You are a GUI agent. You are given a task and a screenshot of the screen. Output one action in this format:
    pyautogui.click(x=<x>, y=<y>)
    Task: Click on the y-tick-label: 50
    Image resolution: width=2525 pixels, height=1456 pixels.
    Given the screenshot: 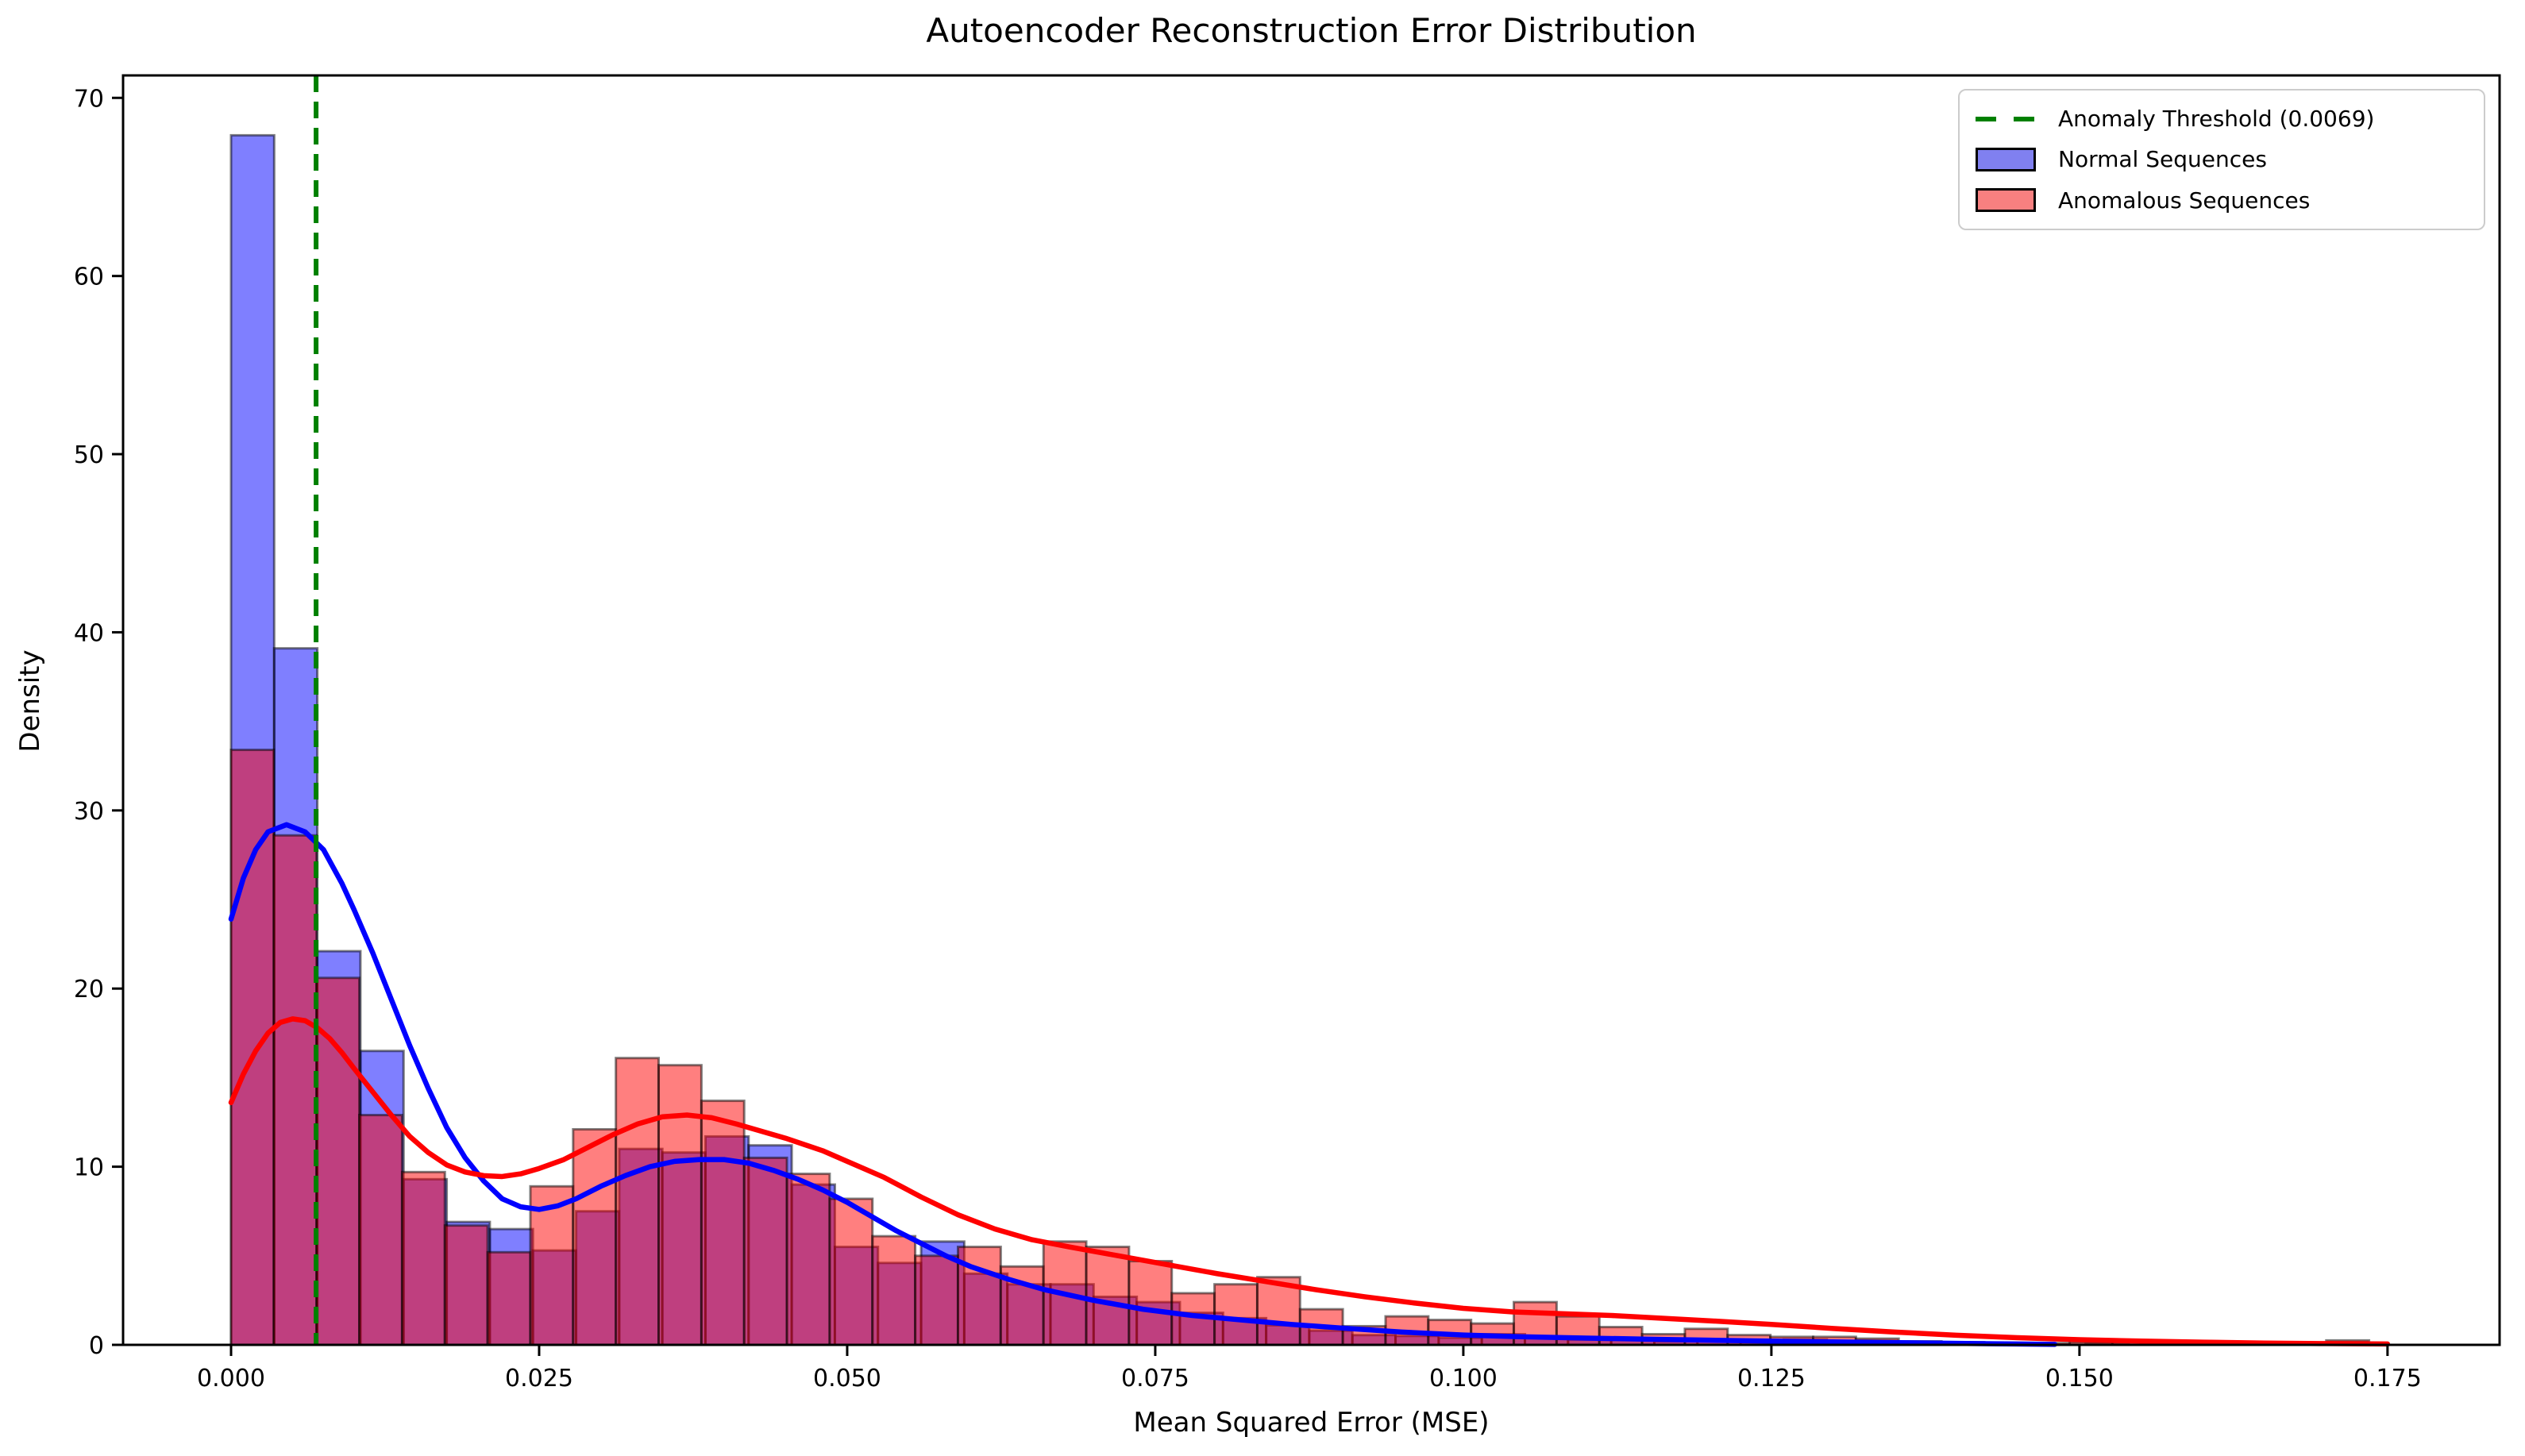 What is the action you would take?
    pyautogui.click(x=89, y=455)
    